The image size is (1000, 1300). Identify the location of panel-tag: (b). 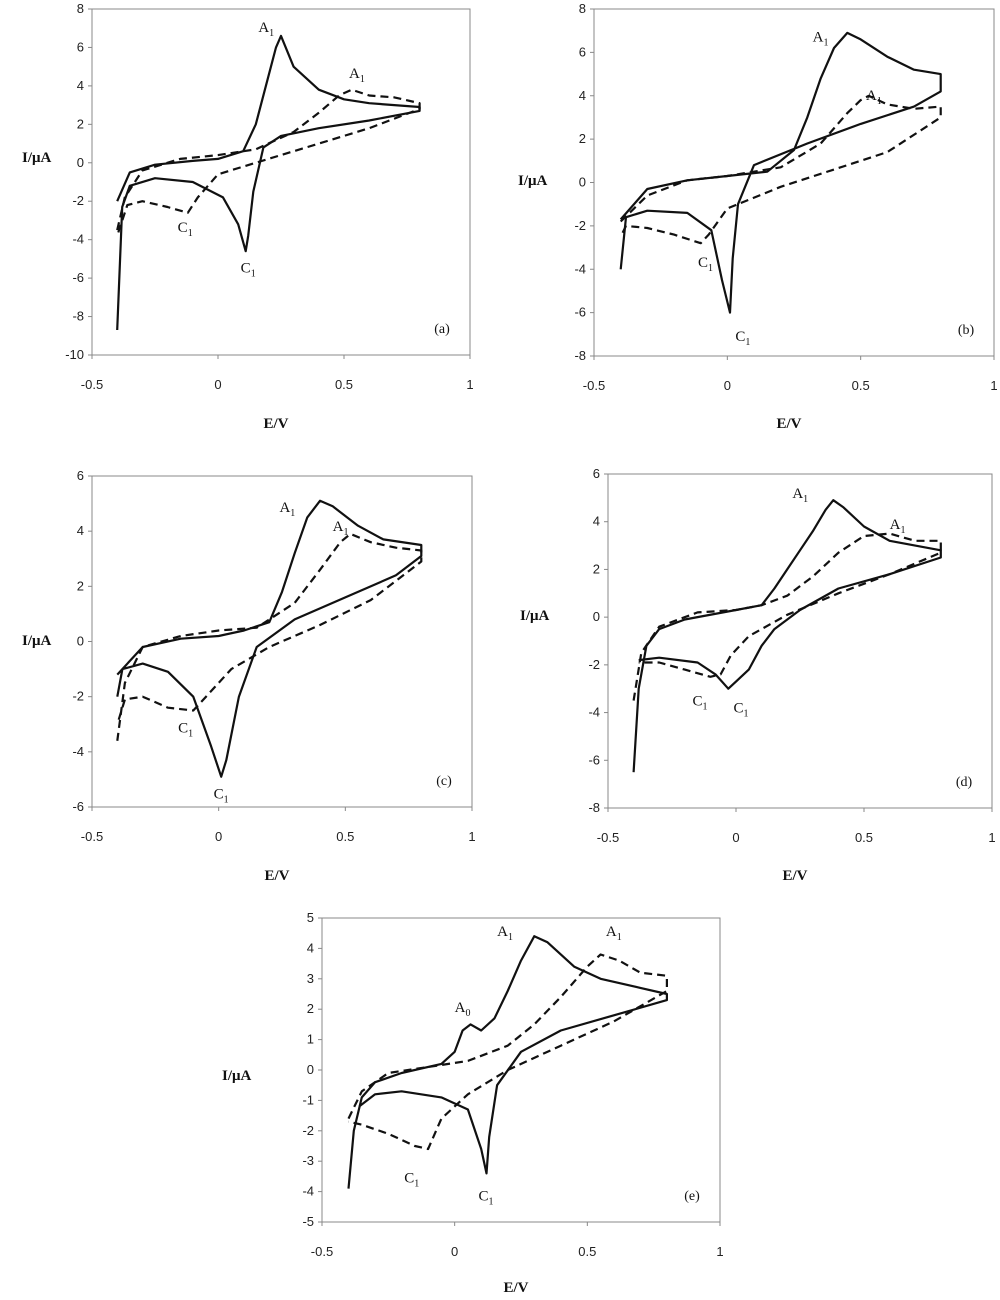
(966, 330).